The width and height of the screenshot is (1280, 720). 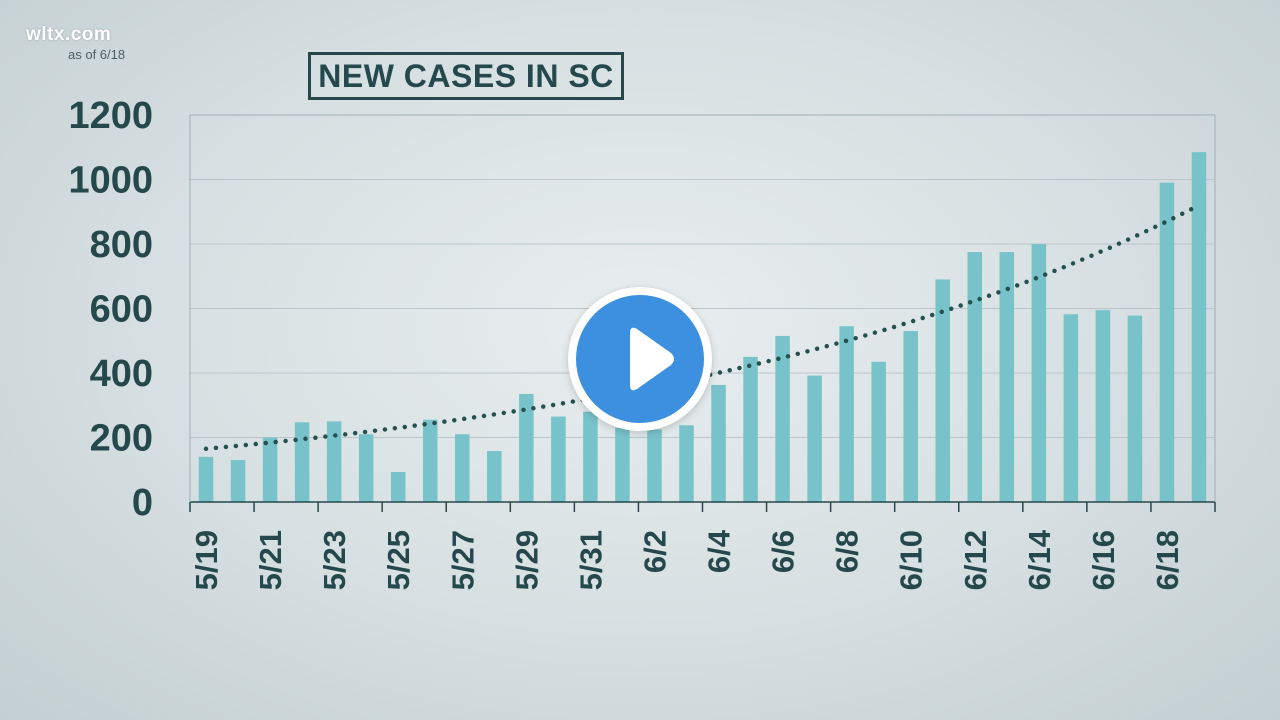 I want to click on y-tick-label: 1000, so click(x=110, y=181).